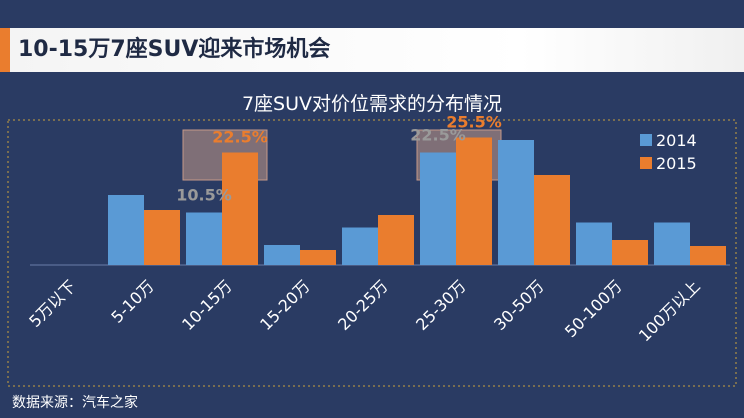  What do you see at coordinates (363, 305) in the screenshot?
I see `x-tick-label: 20-25万` at bounding box center [363, 305].